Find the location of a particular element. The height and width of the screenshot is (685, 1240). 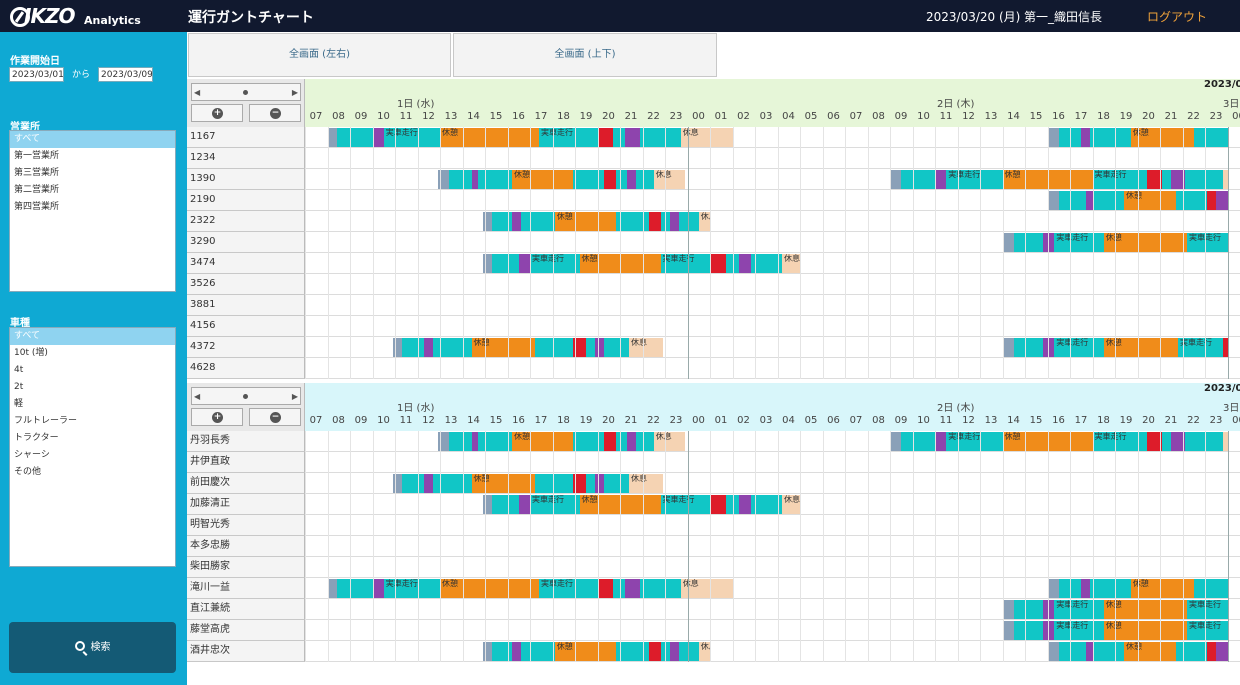

office-option: 第一営業所 is located at coordinates (37, 156).